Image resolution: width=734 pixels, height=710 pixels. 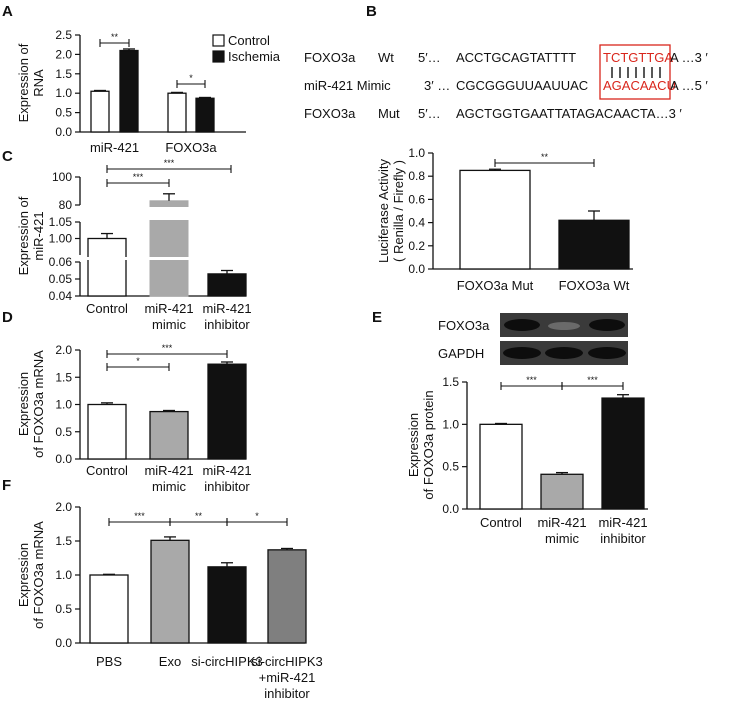 What do you see at coordinates (170, 661) in the screenshot?
I see `panel-f-category-label: Exo` at bounding box center [170, 661].